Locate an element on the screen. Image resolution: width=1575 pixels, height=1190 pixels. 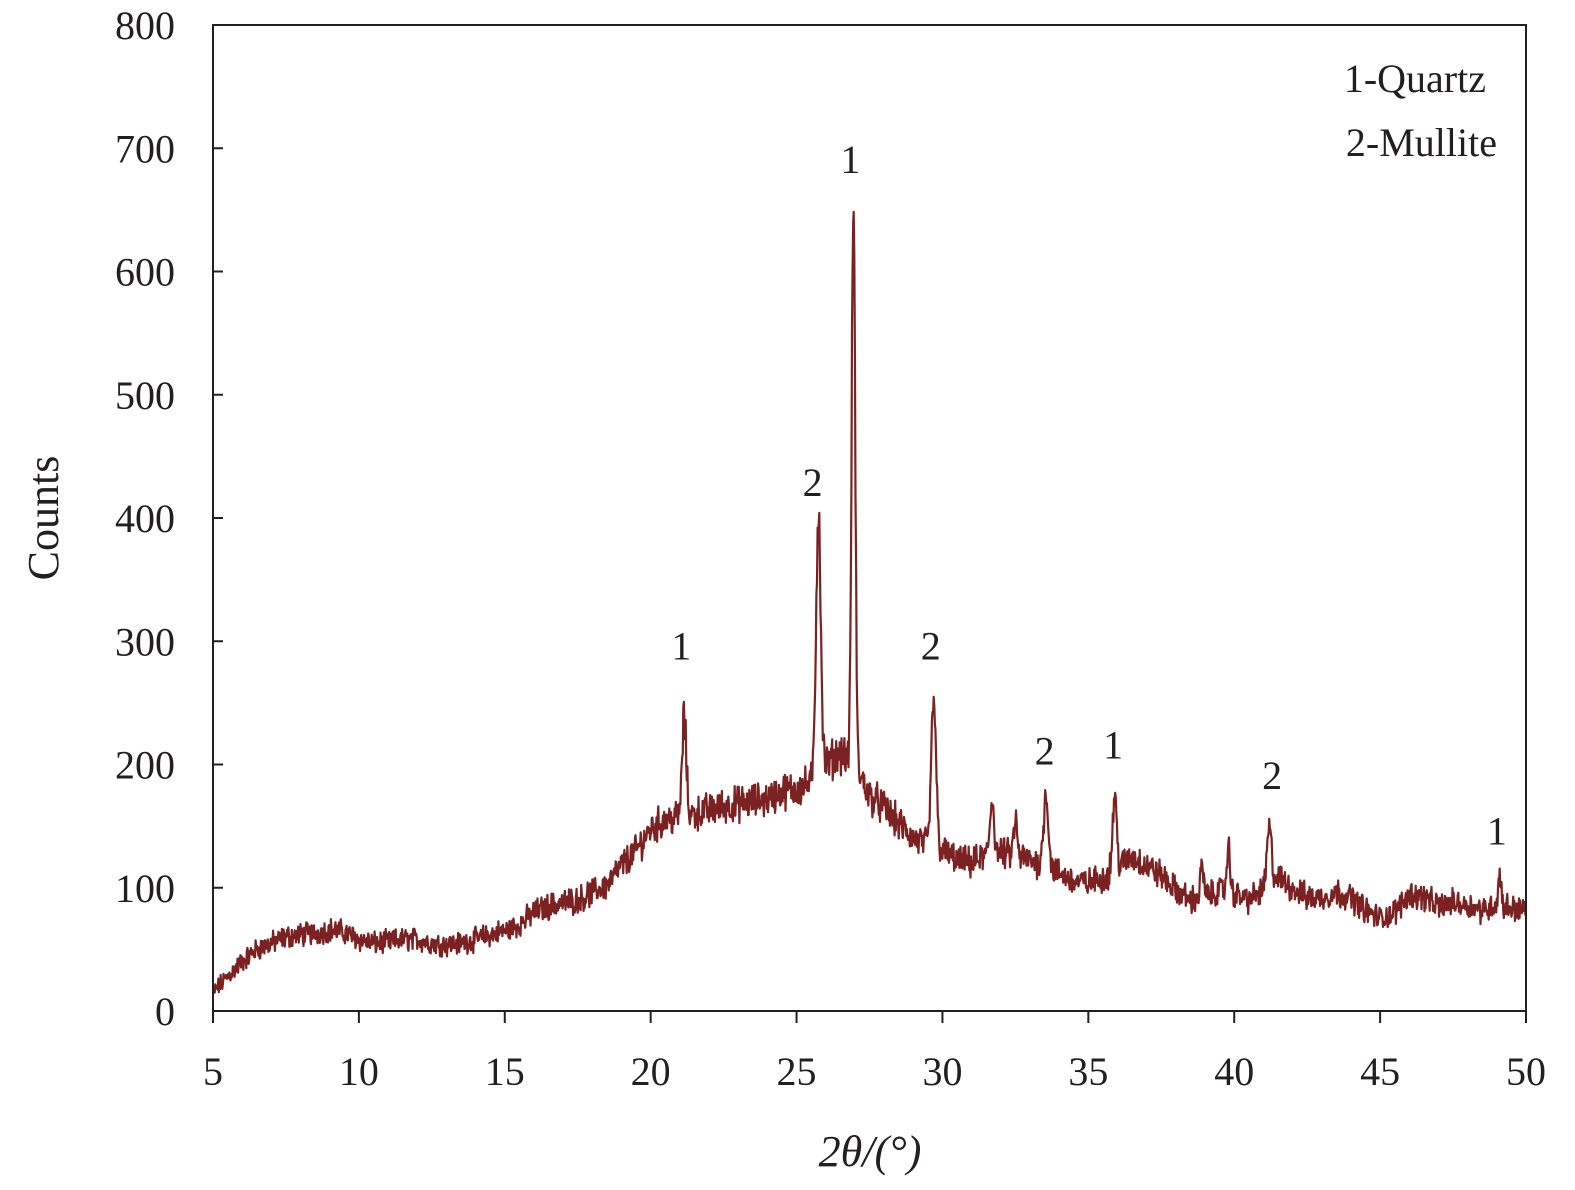
legend-mullite: 2-Mullite is located at coordinates (1421, 142).